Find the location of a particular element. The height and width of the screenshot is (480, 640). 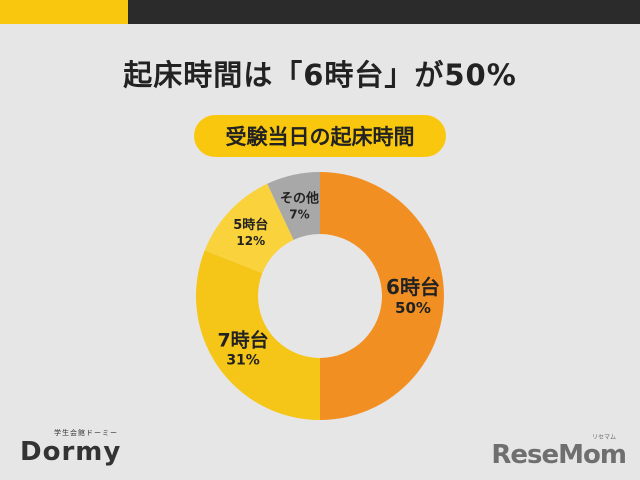

dormy-logo: 学生会館ドーミー Dormy is located at coordinates (70, 447).